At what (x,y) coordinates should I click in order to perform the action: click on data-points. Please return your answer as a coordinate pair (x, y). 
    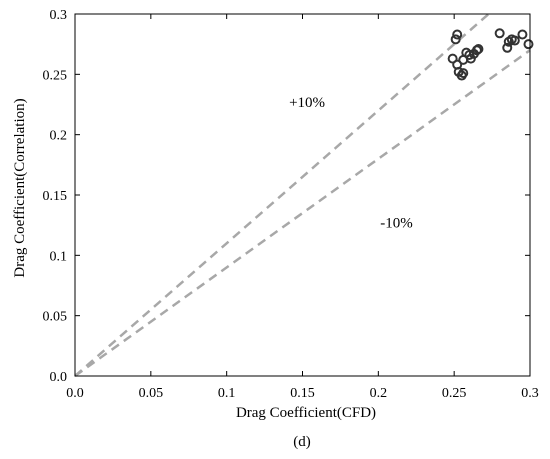
    Looking at the image, I should click on (490, 54).